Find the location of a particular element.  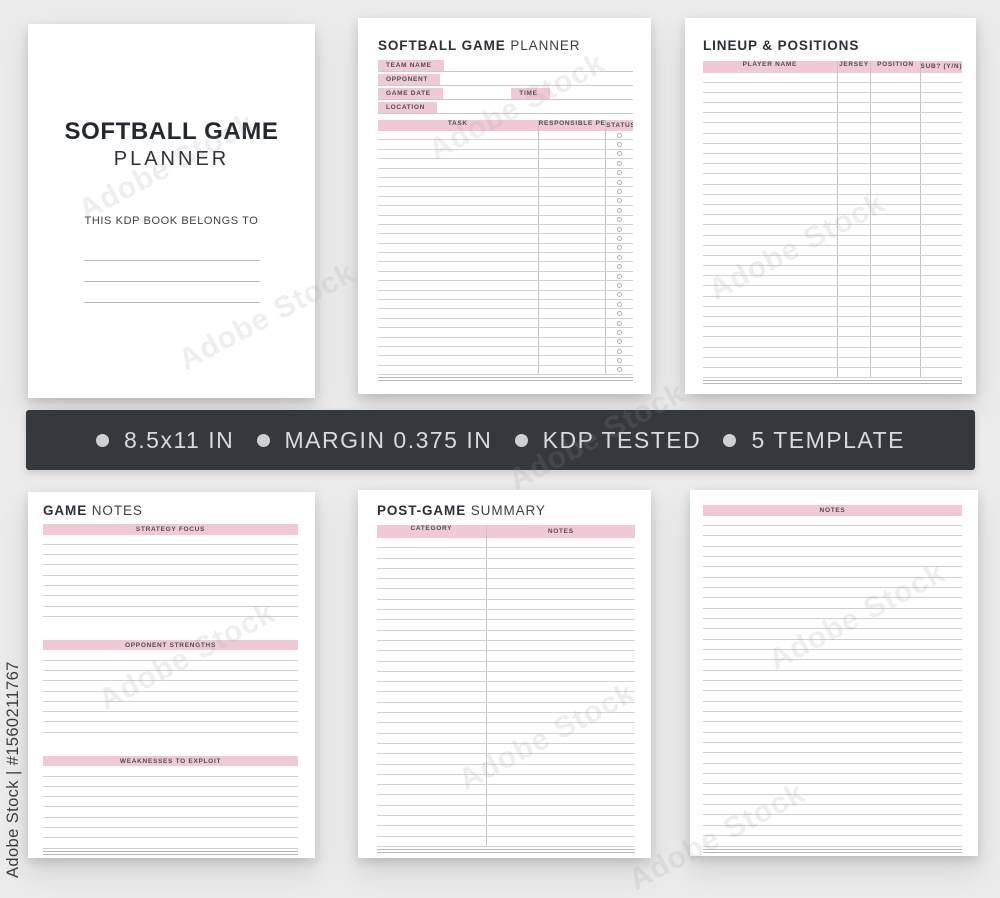

adobe-stock-id-watermark: Adobe Stock | #1560211767 is located at coordinates (13, 769).